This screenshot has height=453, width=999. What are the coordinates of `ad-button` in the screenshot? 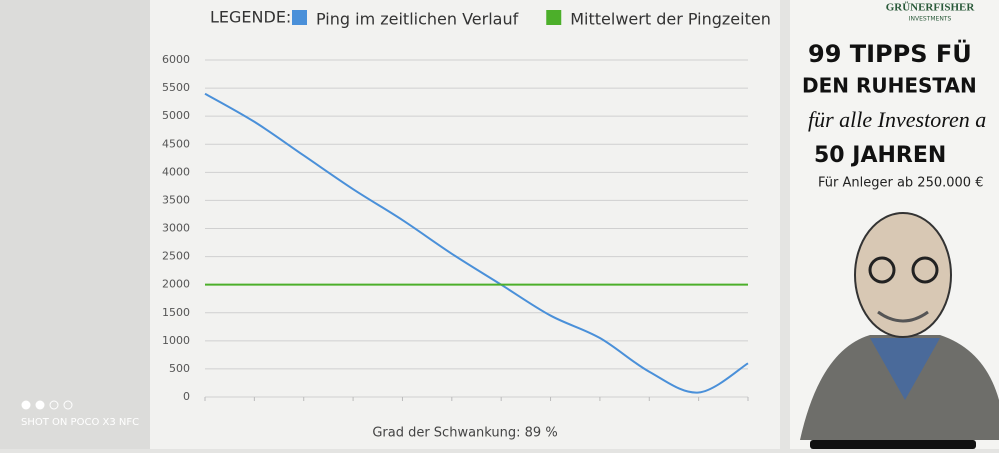 It's located at (893, 444).